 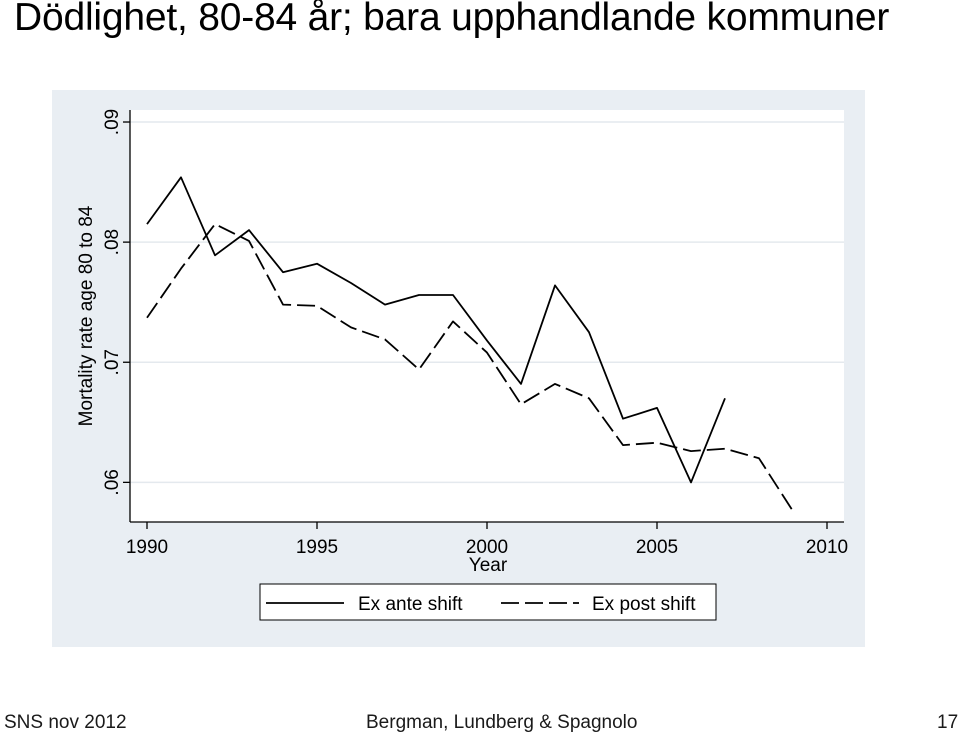 I want to click on legend-label-ex-post: Ex post shift, so click(x=644, y=604).